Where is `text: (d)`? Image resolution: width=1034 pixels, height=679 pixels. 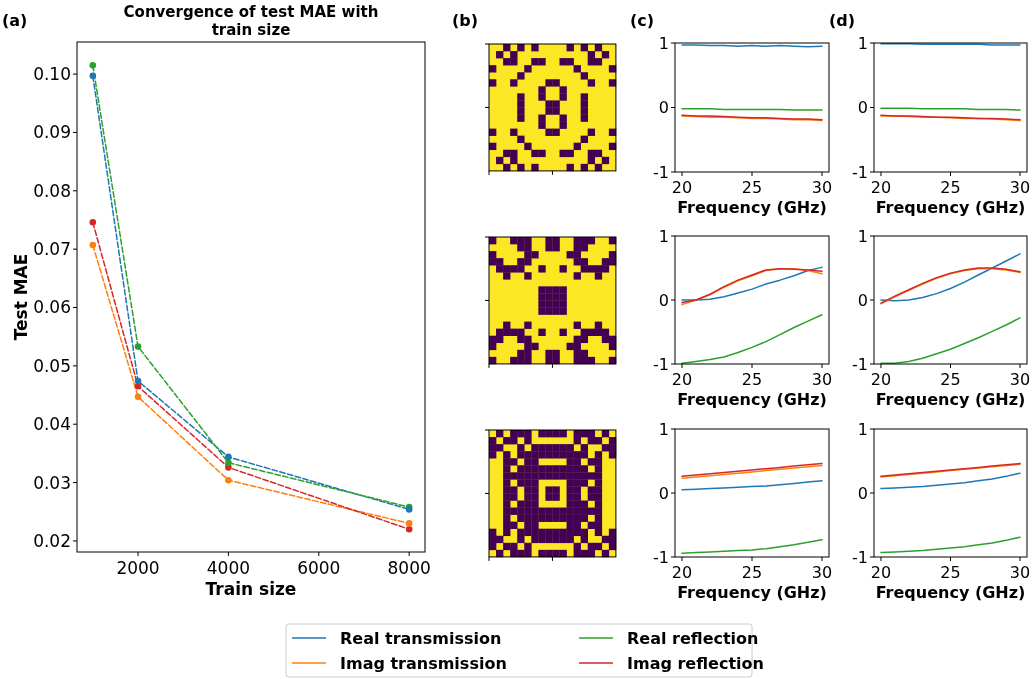 text: (d) is located at coordinates (842, 20).